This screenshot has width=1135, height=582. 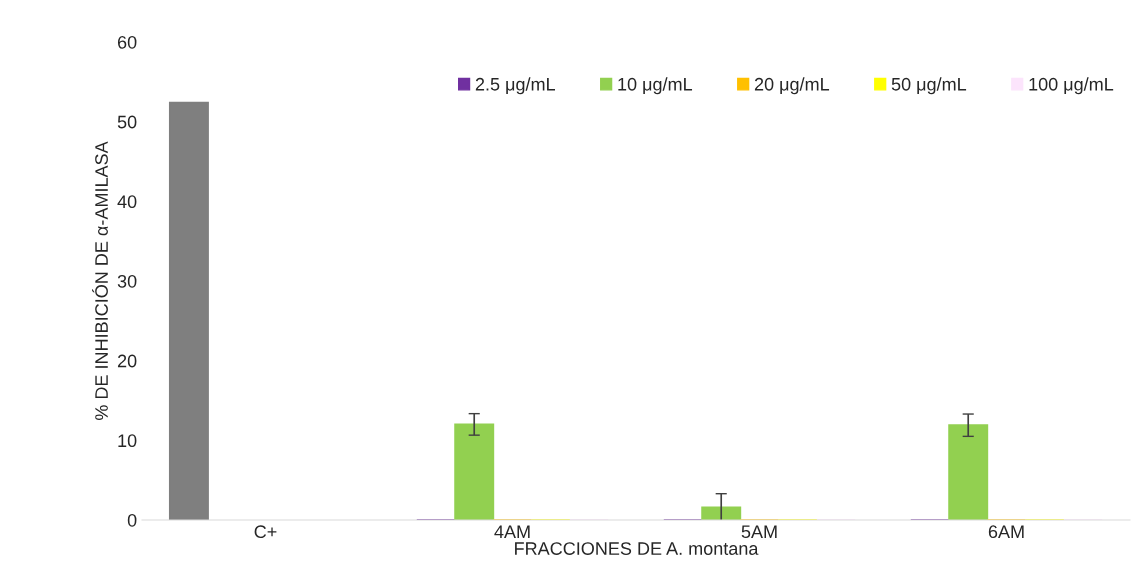 What do you see at coordinates (792, 86) in the screenshot?
I see `legend-label: 20 μg/mL` at bounding box center [792, 86].